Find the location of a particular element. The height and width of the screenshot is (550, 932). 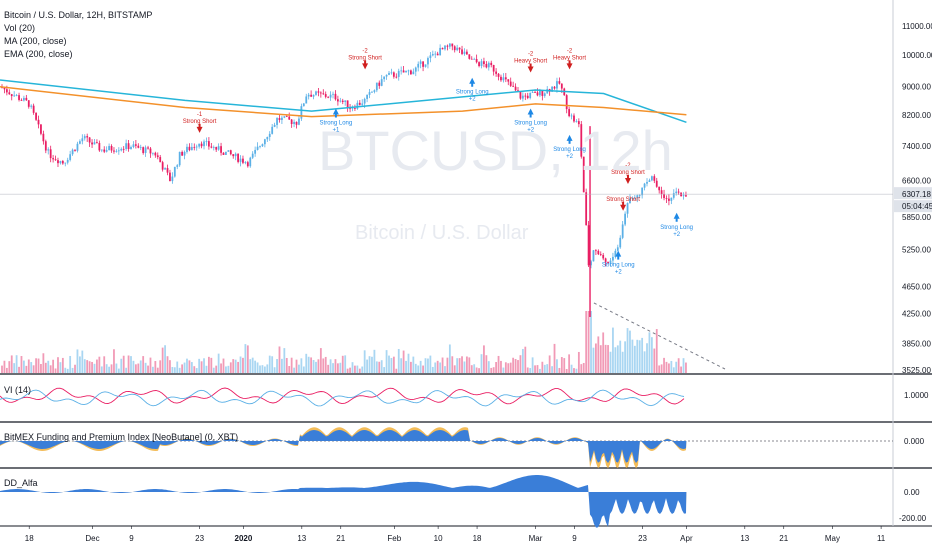

time-tick: 2020 is located at coordinates (244, 538).